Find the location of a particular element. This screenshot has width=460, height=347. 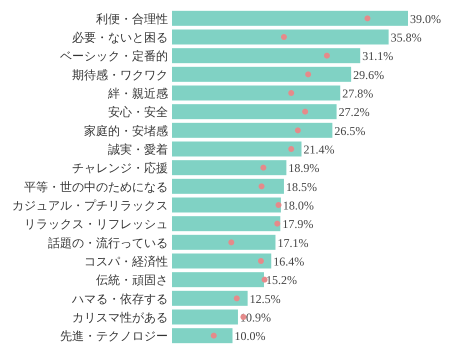

y-tick-label: チャレンジ・応援 is located at coordinates (120, 168).